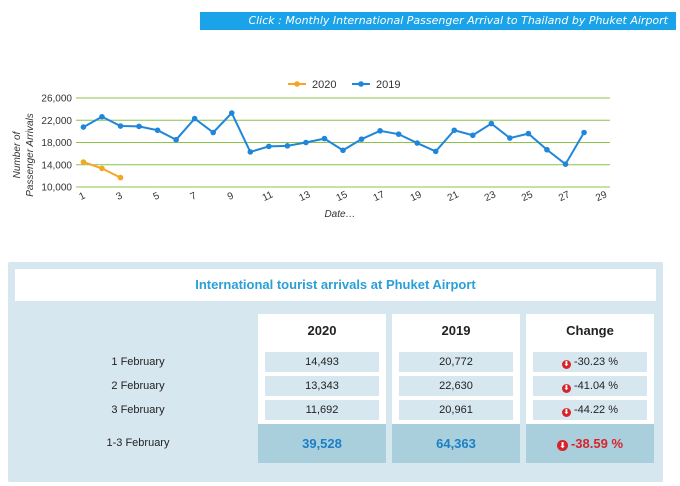  Describe the element at coordinates (456, 362) in the screenshot. I see `table-cell: 20,772` at that location.